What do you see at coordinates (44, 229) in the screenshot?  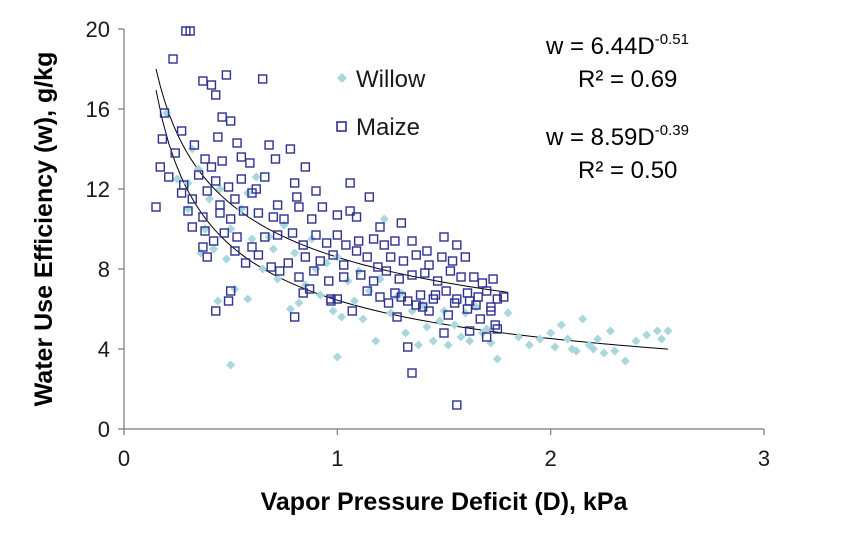 I see `y-axis-title: Water Use Efficiency (w), g/kg` at bounding box center [44, 229].